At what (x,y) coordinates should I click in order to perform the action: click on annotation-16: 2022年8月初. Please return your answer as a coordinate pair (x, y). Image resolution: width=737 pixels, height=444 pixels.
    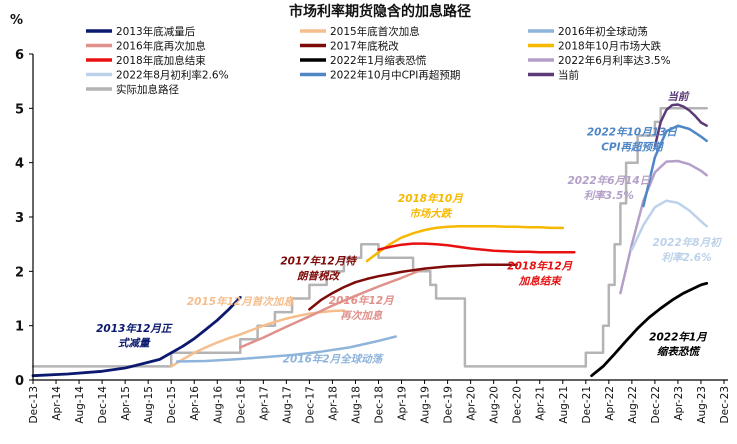
    Looking at the image, I should click on (688, 242).